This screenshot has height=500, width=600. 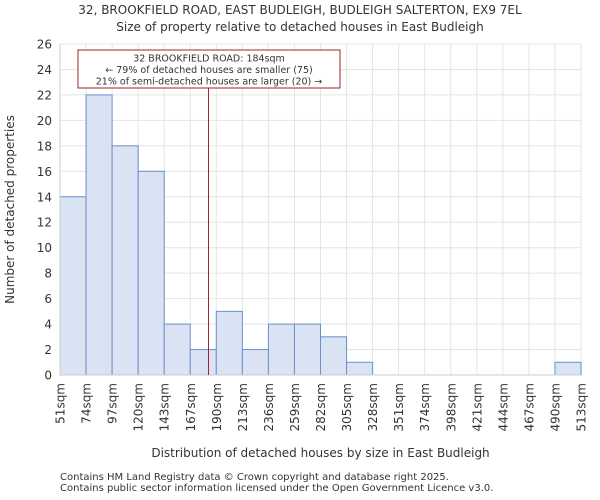 I want to click on y-tick-label: 10, so click(x=44, y=248).